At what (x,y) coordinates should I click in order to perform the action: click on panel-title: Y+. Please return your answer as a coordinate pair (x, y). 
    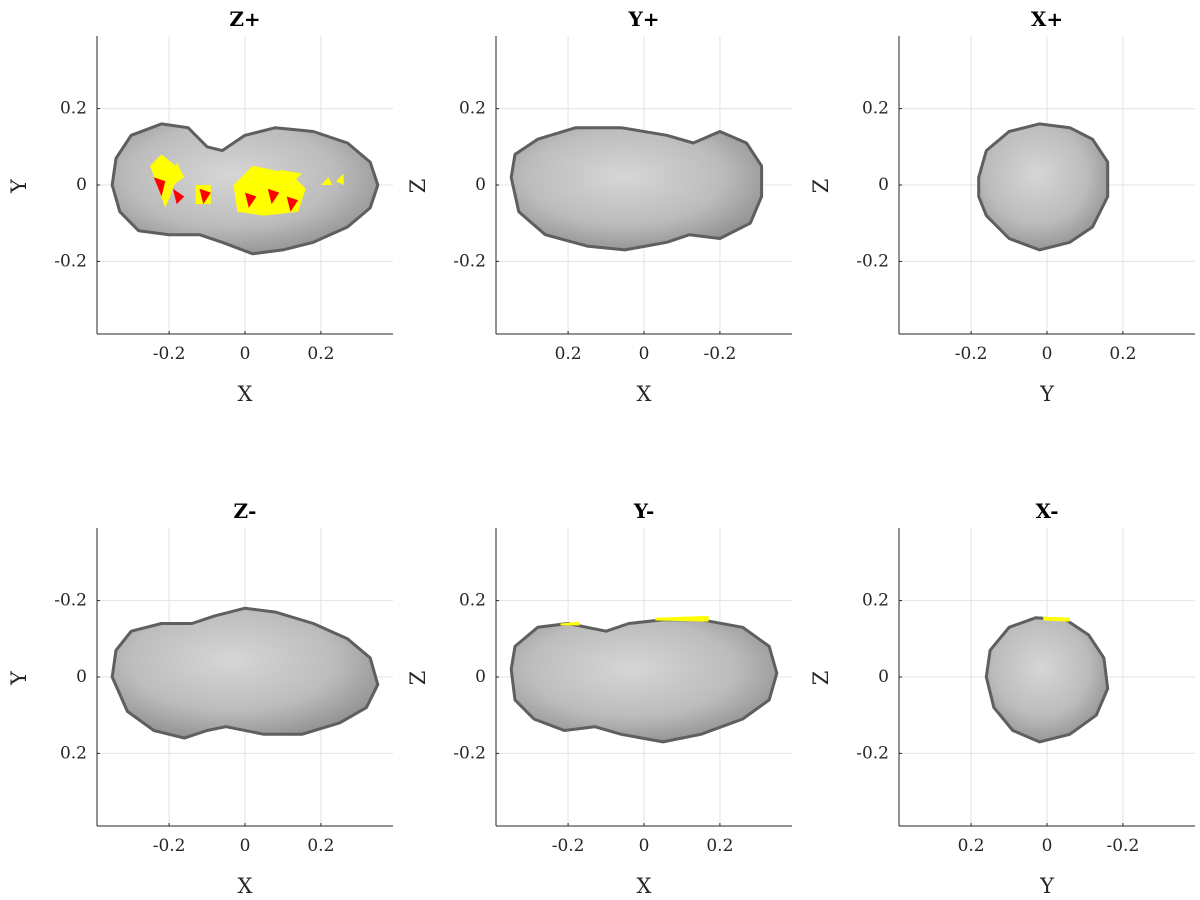
    Looking at the image, I should click on (643, 19).